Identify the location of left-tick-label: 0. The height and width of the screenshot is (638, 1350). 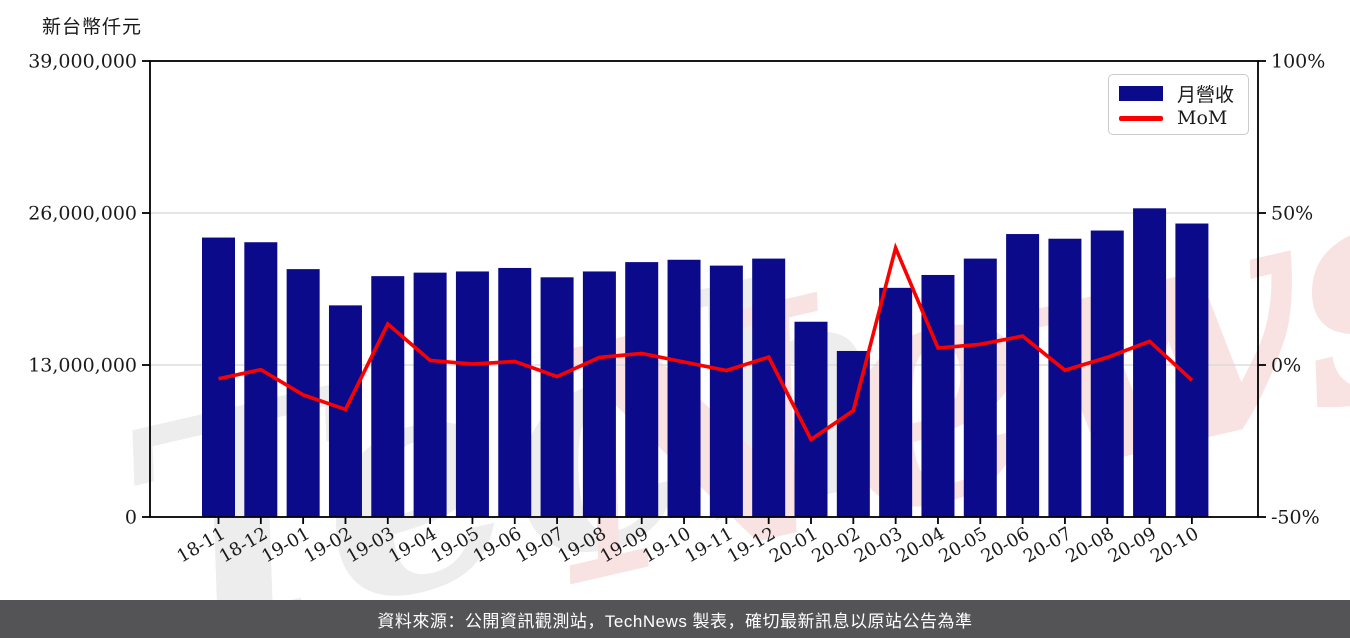
(131, 518).